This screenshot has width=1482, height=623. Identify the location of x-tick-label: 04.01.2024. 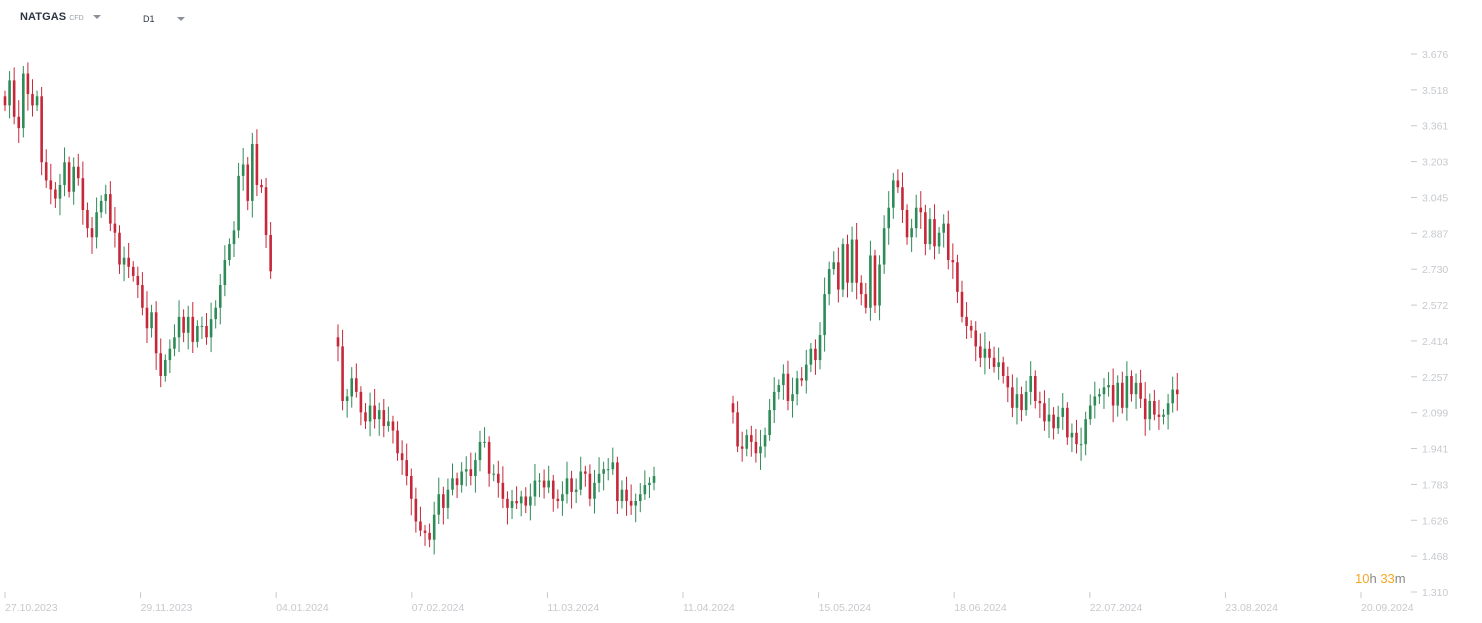
(302, 608).